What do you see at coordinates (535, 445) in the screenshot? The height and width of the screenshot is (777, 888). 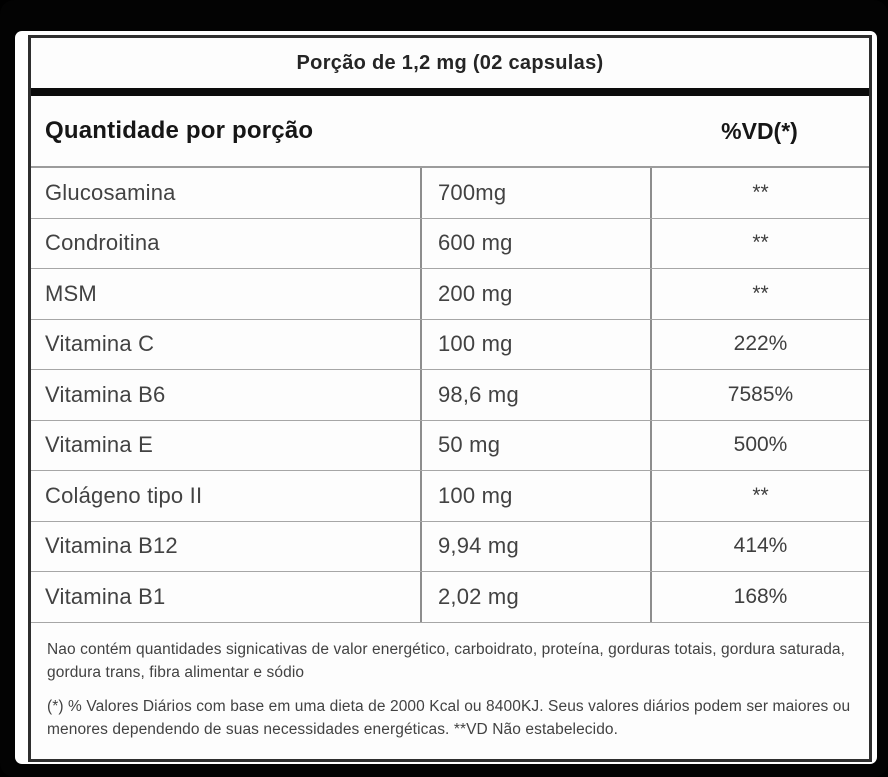 I see `nutrient-amount: 50 mg` at bounding box center [535, 445].